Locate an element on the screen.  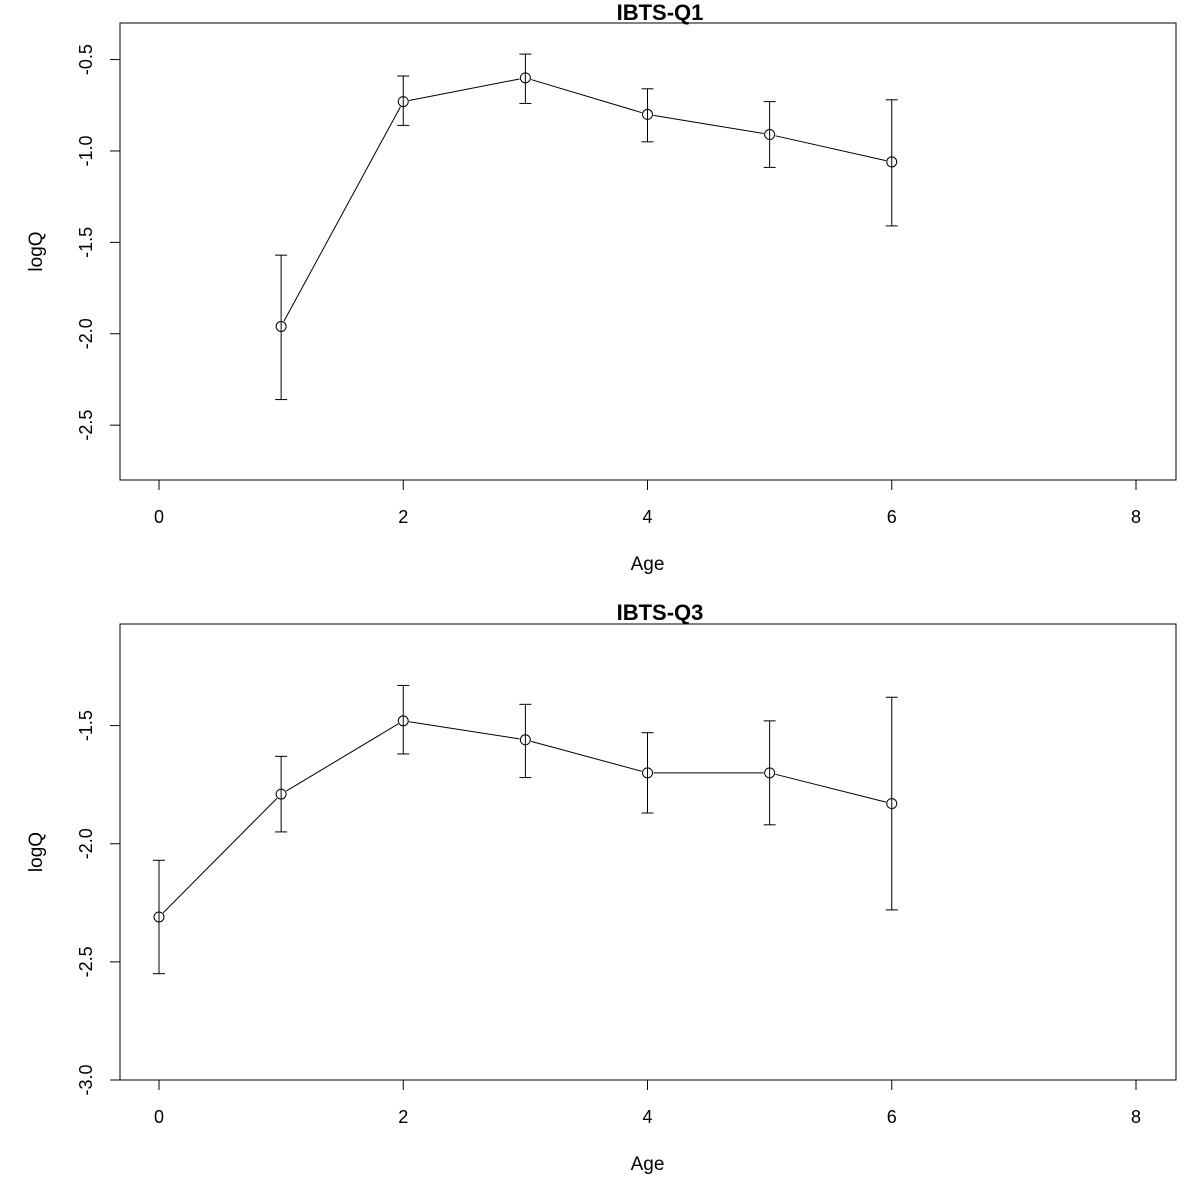
y-tick-label: -1.0 is located at coordinates (86, 150).